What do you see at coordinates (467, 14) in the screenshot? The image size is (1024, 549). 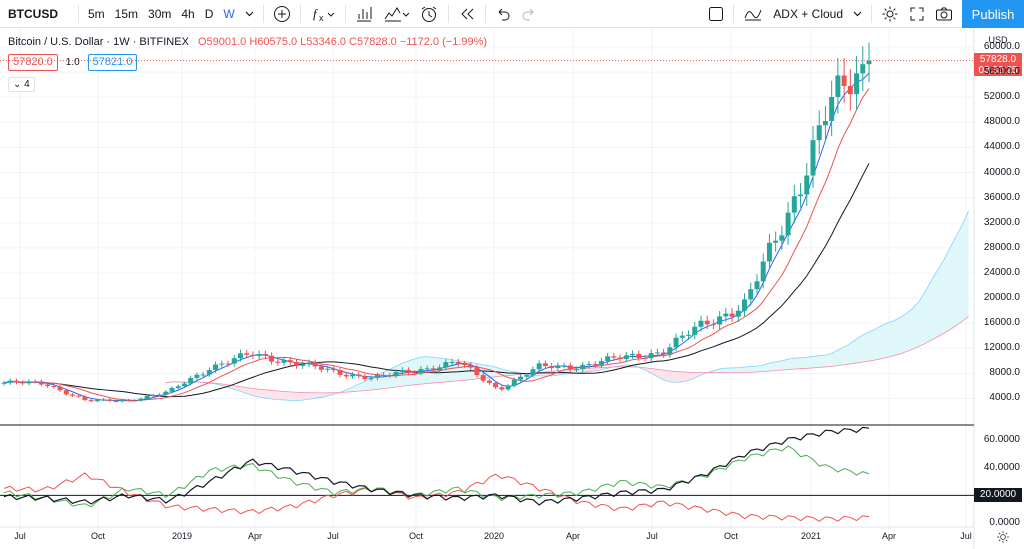 I see `replay-icon` at bounding box center [467, 14].